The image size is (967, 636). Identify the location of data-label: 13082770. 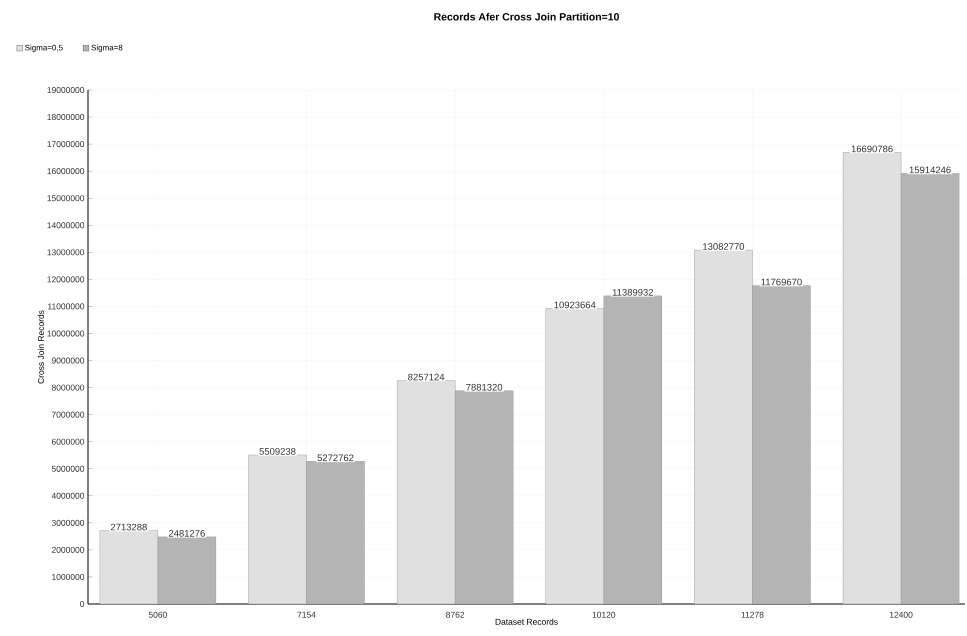
(723, 246).